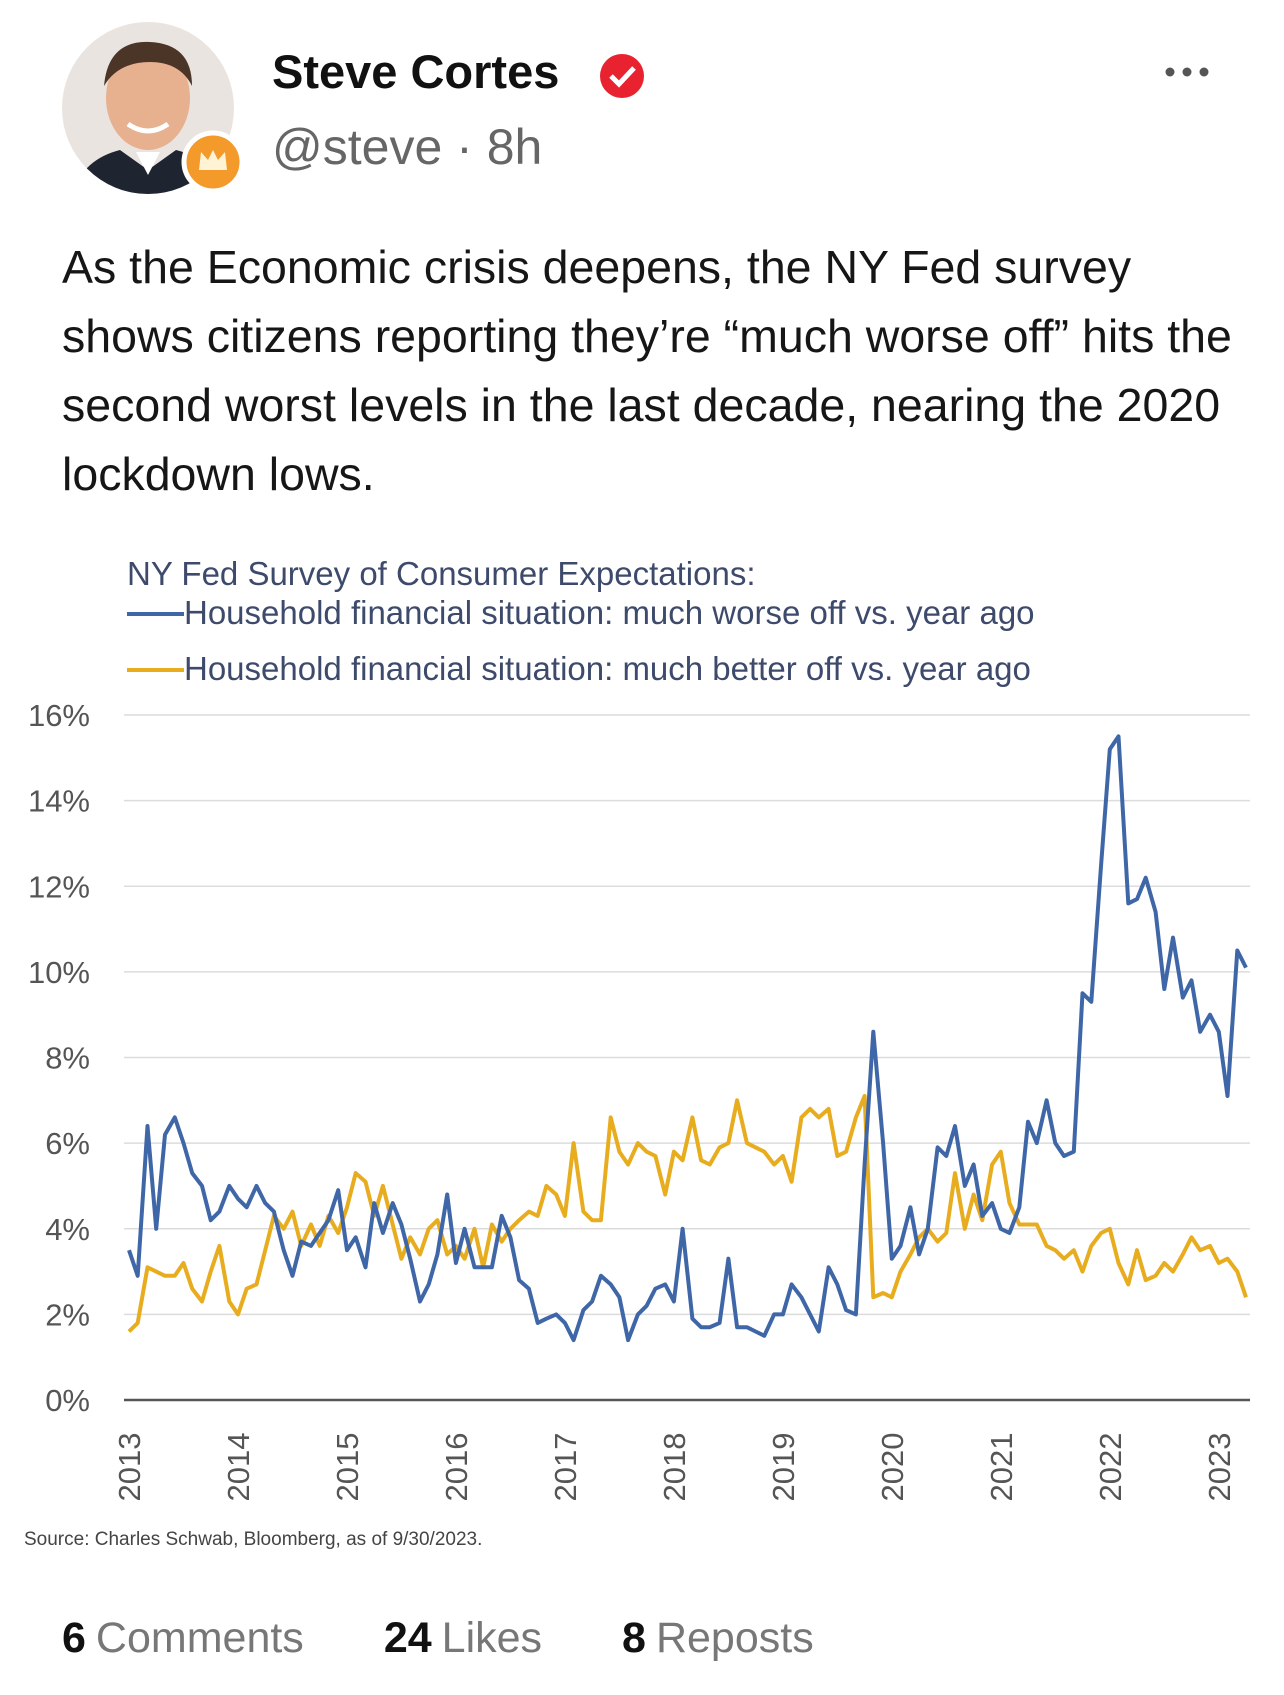  Describe the element at coordinates (674, 1467) in the screenshot. I see `x-tick-label: 2018` at that location.